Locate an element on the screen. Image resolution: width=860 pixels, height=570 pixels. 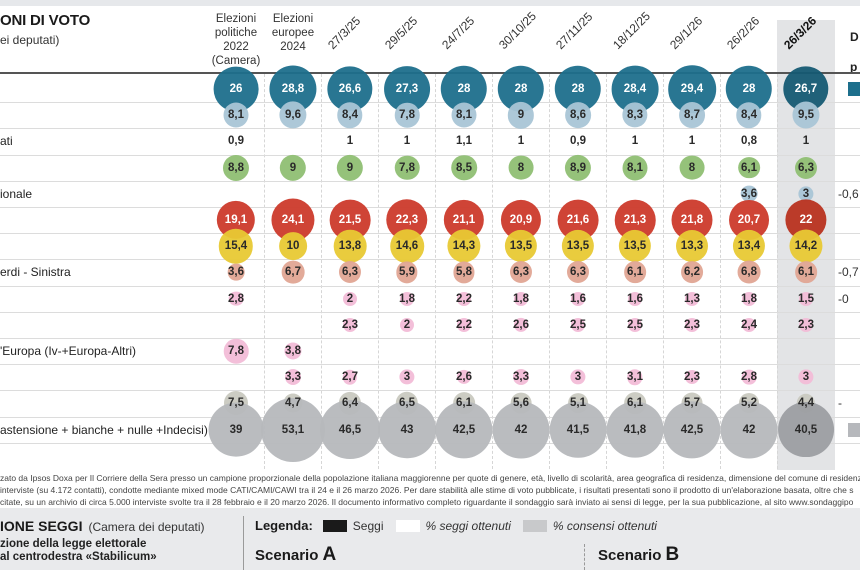
column-header-date-label: 24/7/25 is located at coordinates (458, 32).